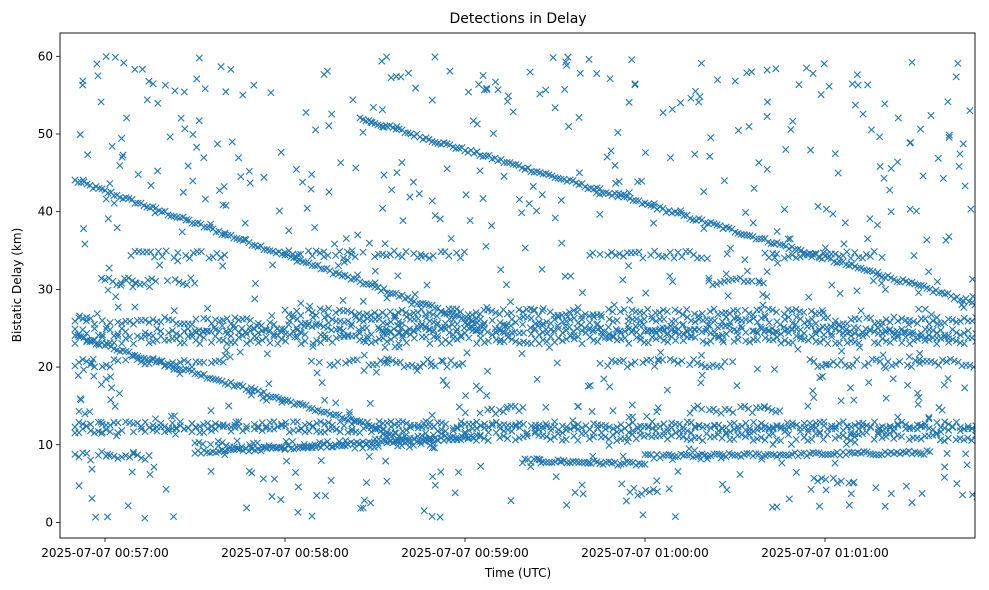  Describe the element at coordinates (49, 522) in the screenshot. I see `y-tick-label: 0` at that location.